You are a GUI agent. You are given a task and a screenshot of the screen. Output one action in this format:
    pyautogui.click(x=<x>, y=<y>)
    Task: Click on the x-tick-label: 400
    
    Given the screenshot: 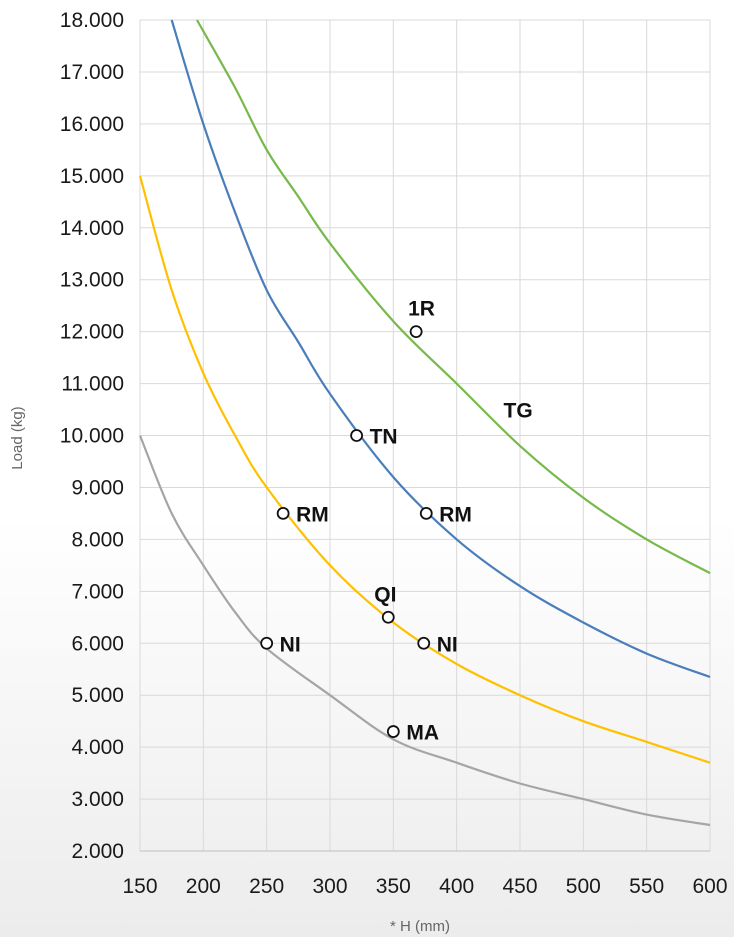 What is the action you would take?
    pyautogui.click(x=456, y=886)
    